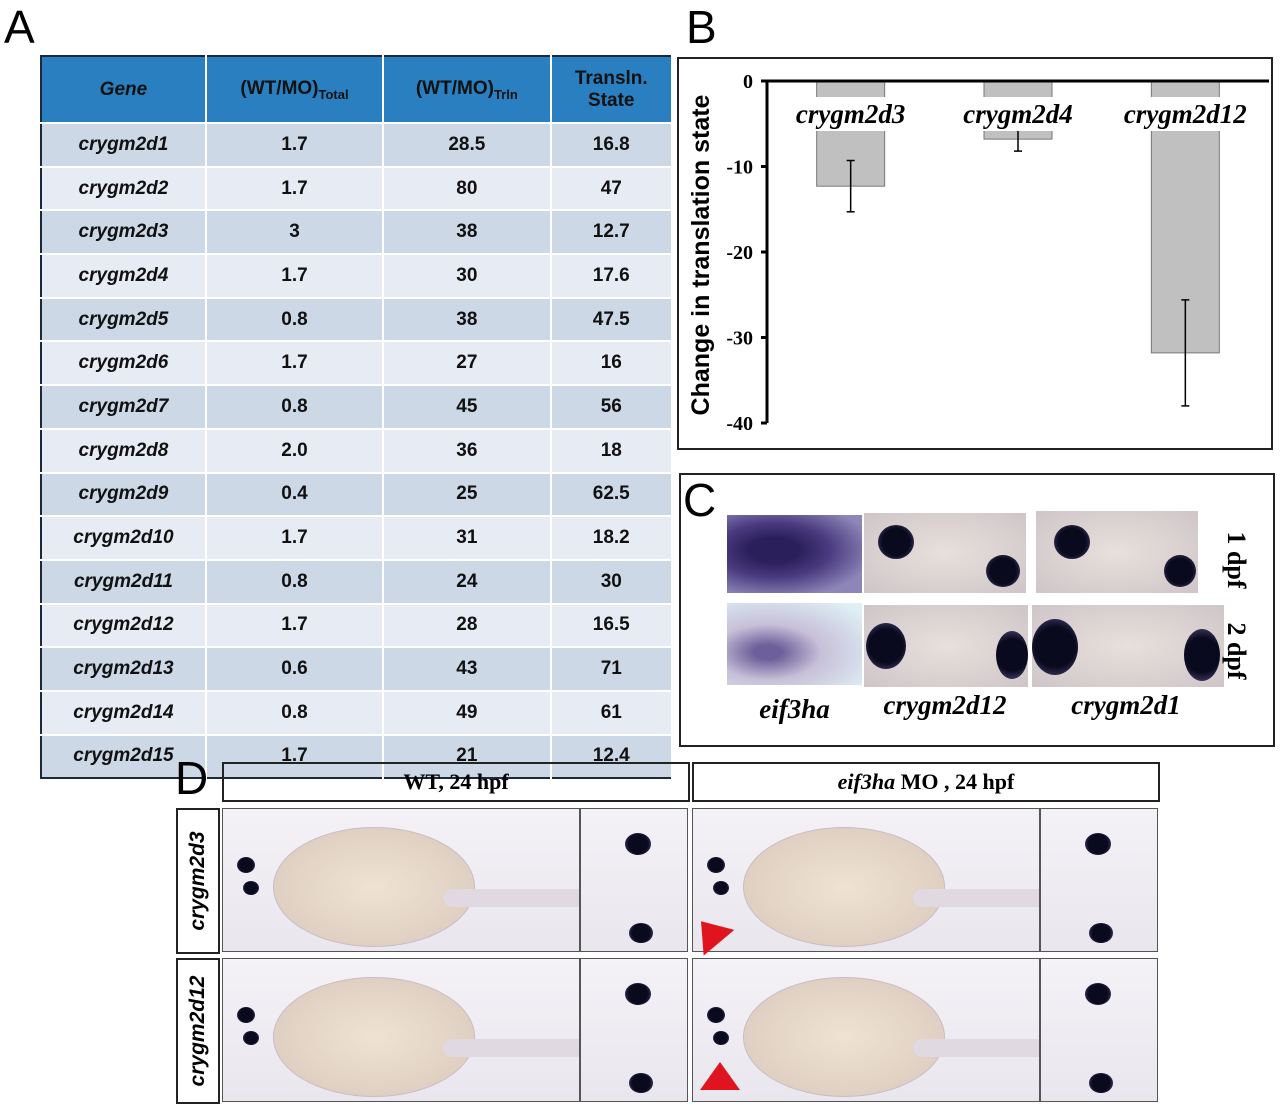 This screenshot has width=1280, height=1108. Describe the element at coordinates (612, 668) in the screenshot. I see `cell-state: 71` at that location.